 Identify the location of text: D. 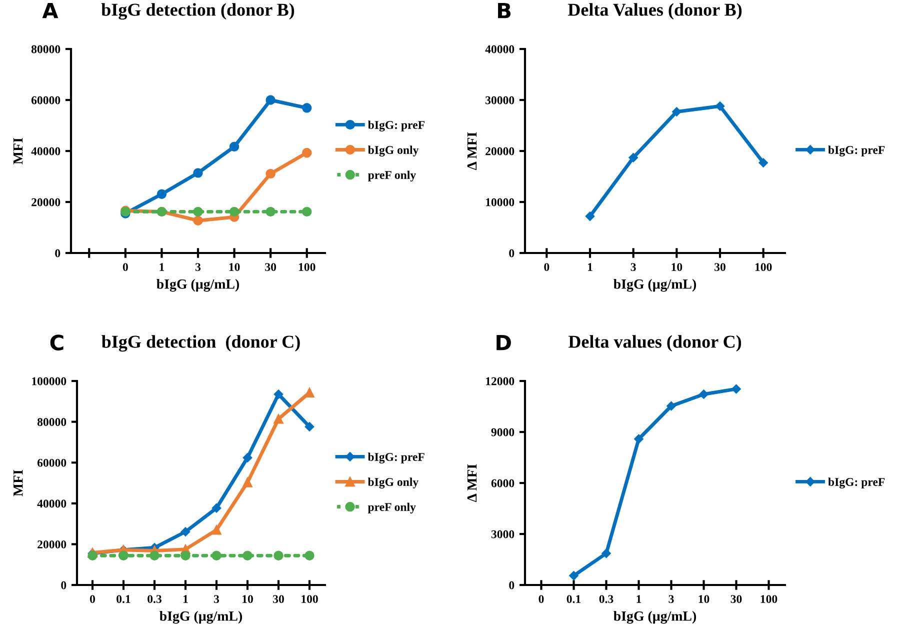
(503, 342).